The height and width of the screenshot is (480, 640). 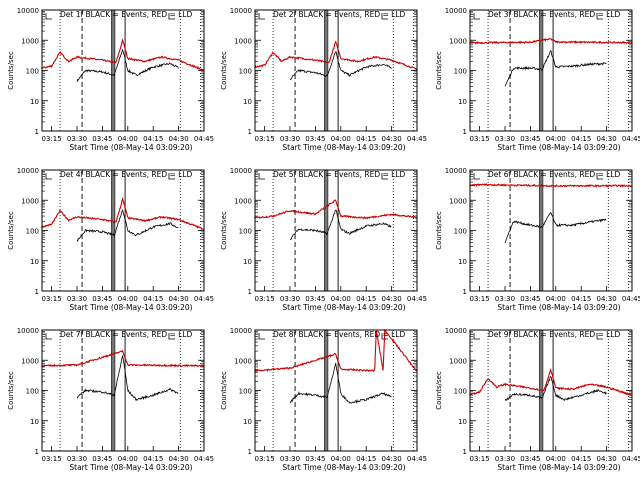 I want to click on chart-title: Det 7f BLACK = Events, RED = LLD, so click(x=126, y=334).